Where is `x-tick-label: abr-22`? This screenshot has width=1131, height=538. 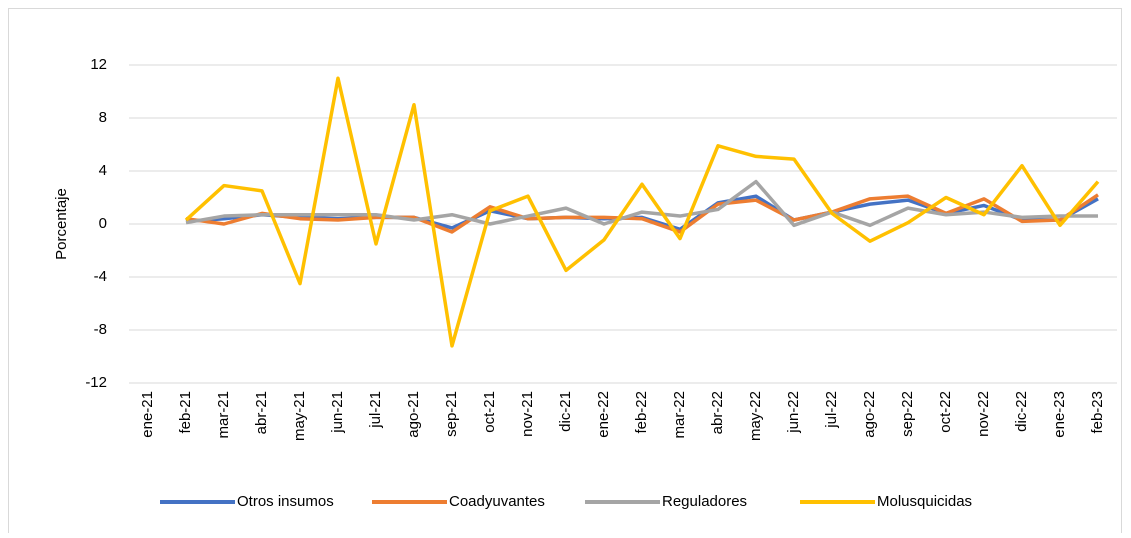
x-tick-label: abr-22 is located at coordinates (717, 412).